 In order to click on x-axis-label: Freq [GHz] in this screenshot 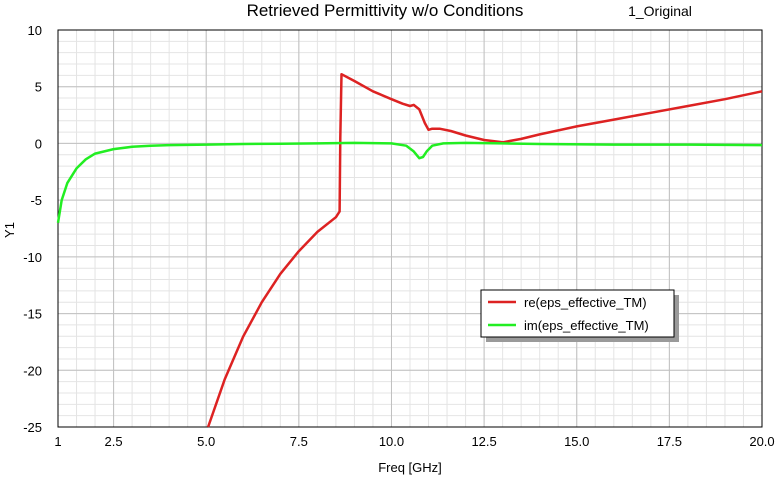, I will do `click(410, 467)`.